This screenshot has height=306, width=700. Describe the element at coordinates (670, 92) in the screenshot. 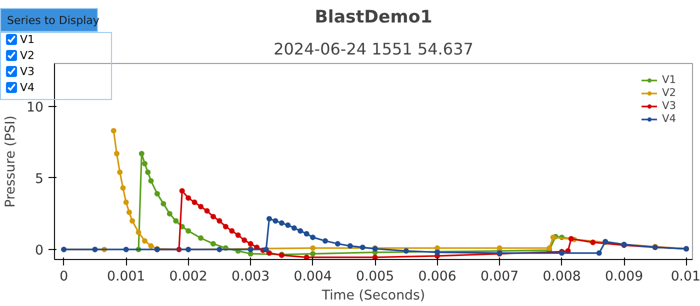

I see `legend-label: V2` at that location.